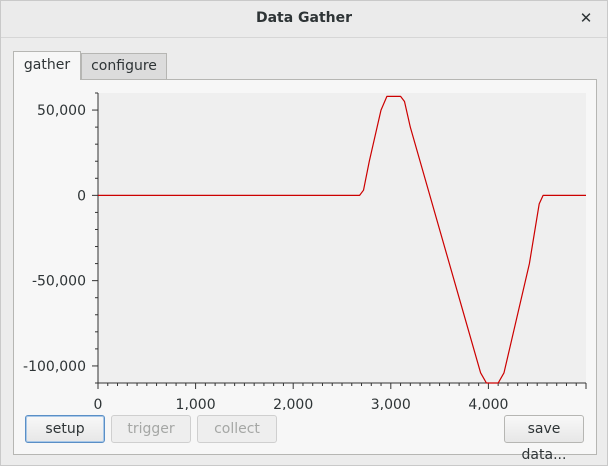 Image resolution: width=608 pixels, height=466 pixels. Describe the element at coordinates (293, 403) in the screenshot. I see `x-tick-label: 2,000` at that location.